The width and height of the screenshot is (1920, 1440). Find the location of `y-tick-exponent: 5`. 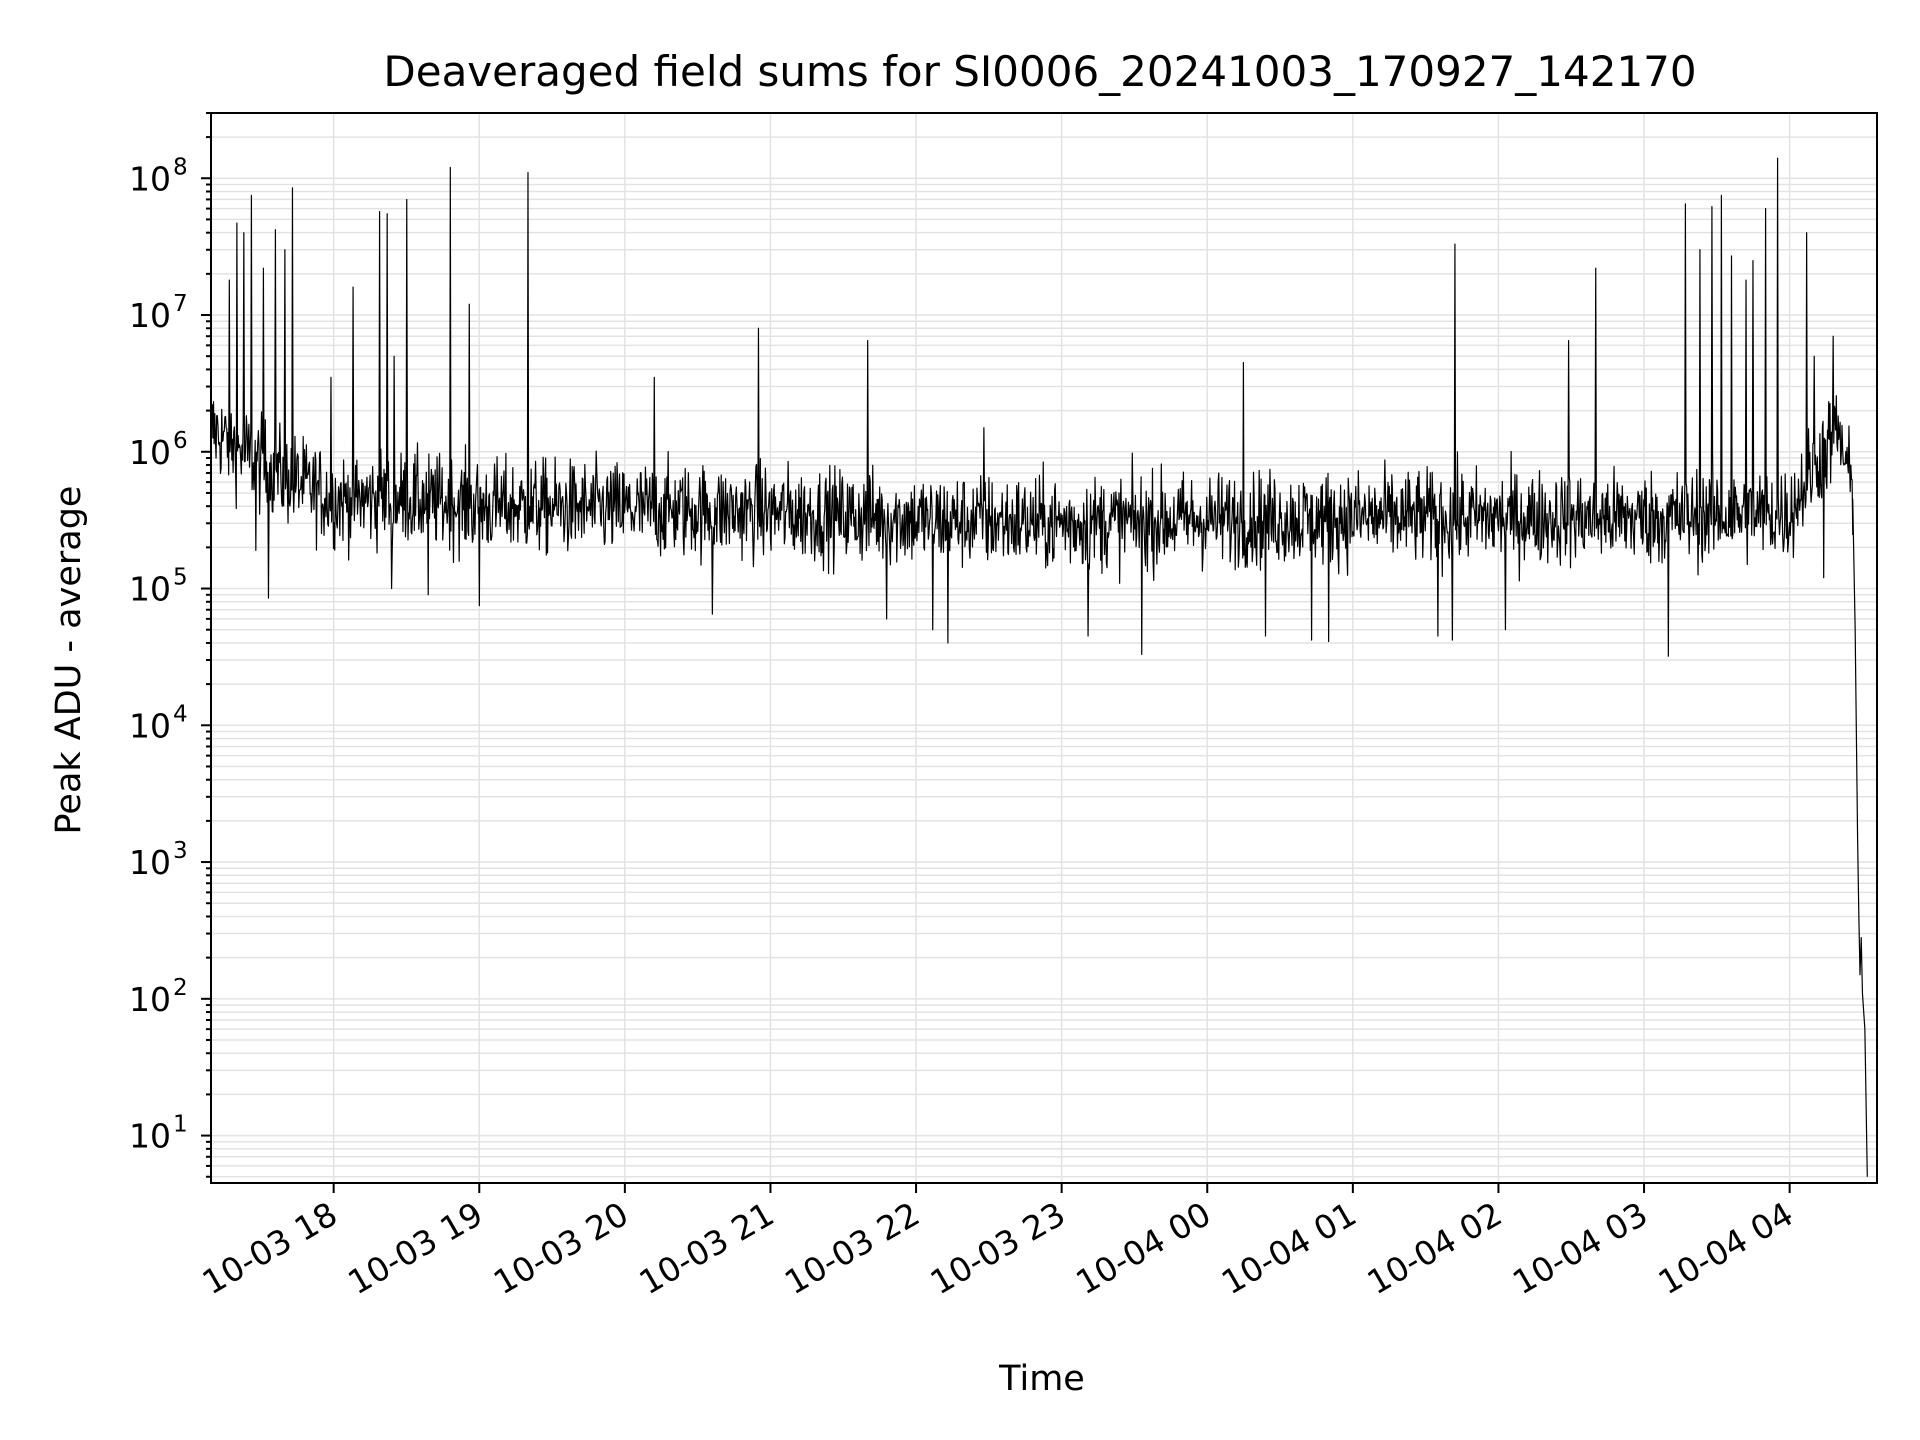

y-tick-exponent: 5 is located at coordinates (180, 578).